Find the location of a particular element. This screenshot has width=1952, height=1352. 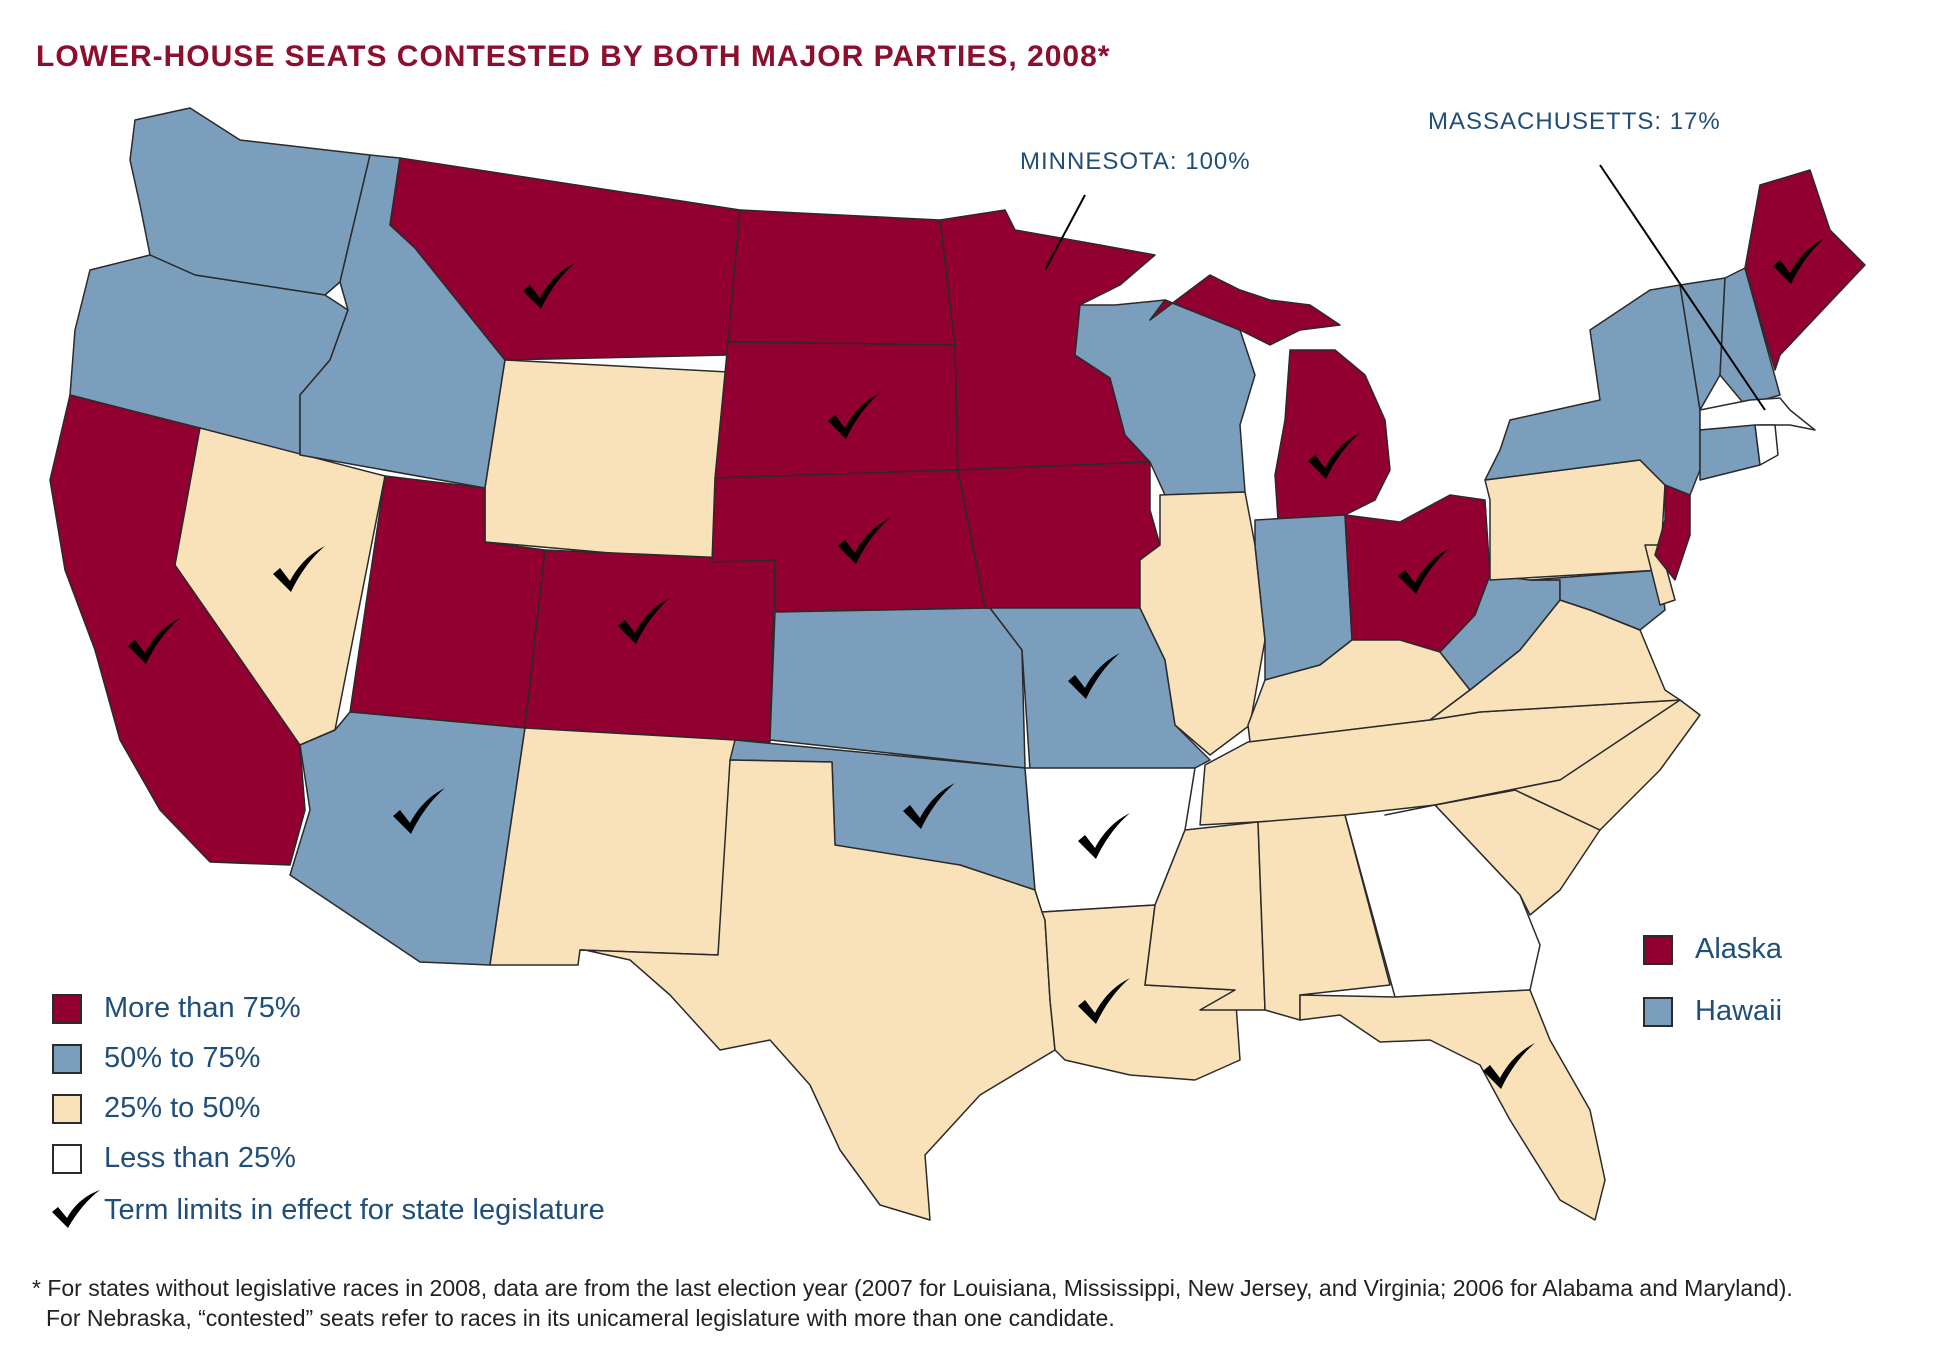

legend-item-more-than-75: More than 75% is located at coordinates (176, 1008).